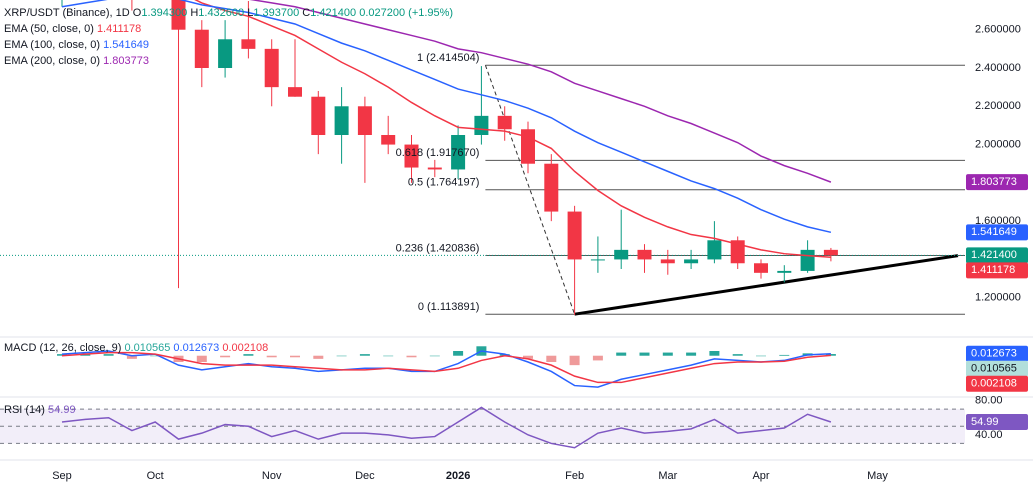  I want to click on rsi-legend: RSI (14) 54.99, so click(40, 410).